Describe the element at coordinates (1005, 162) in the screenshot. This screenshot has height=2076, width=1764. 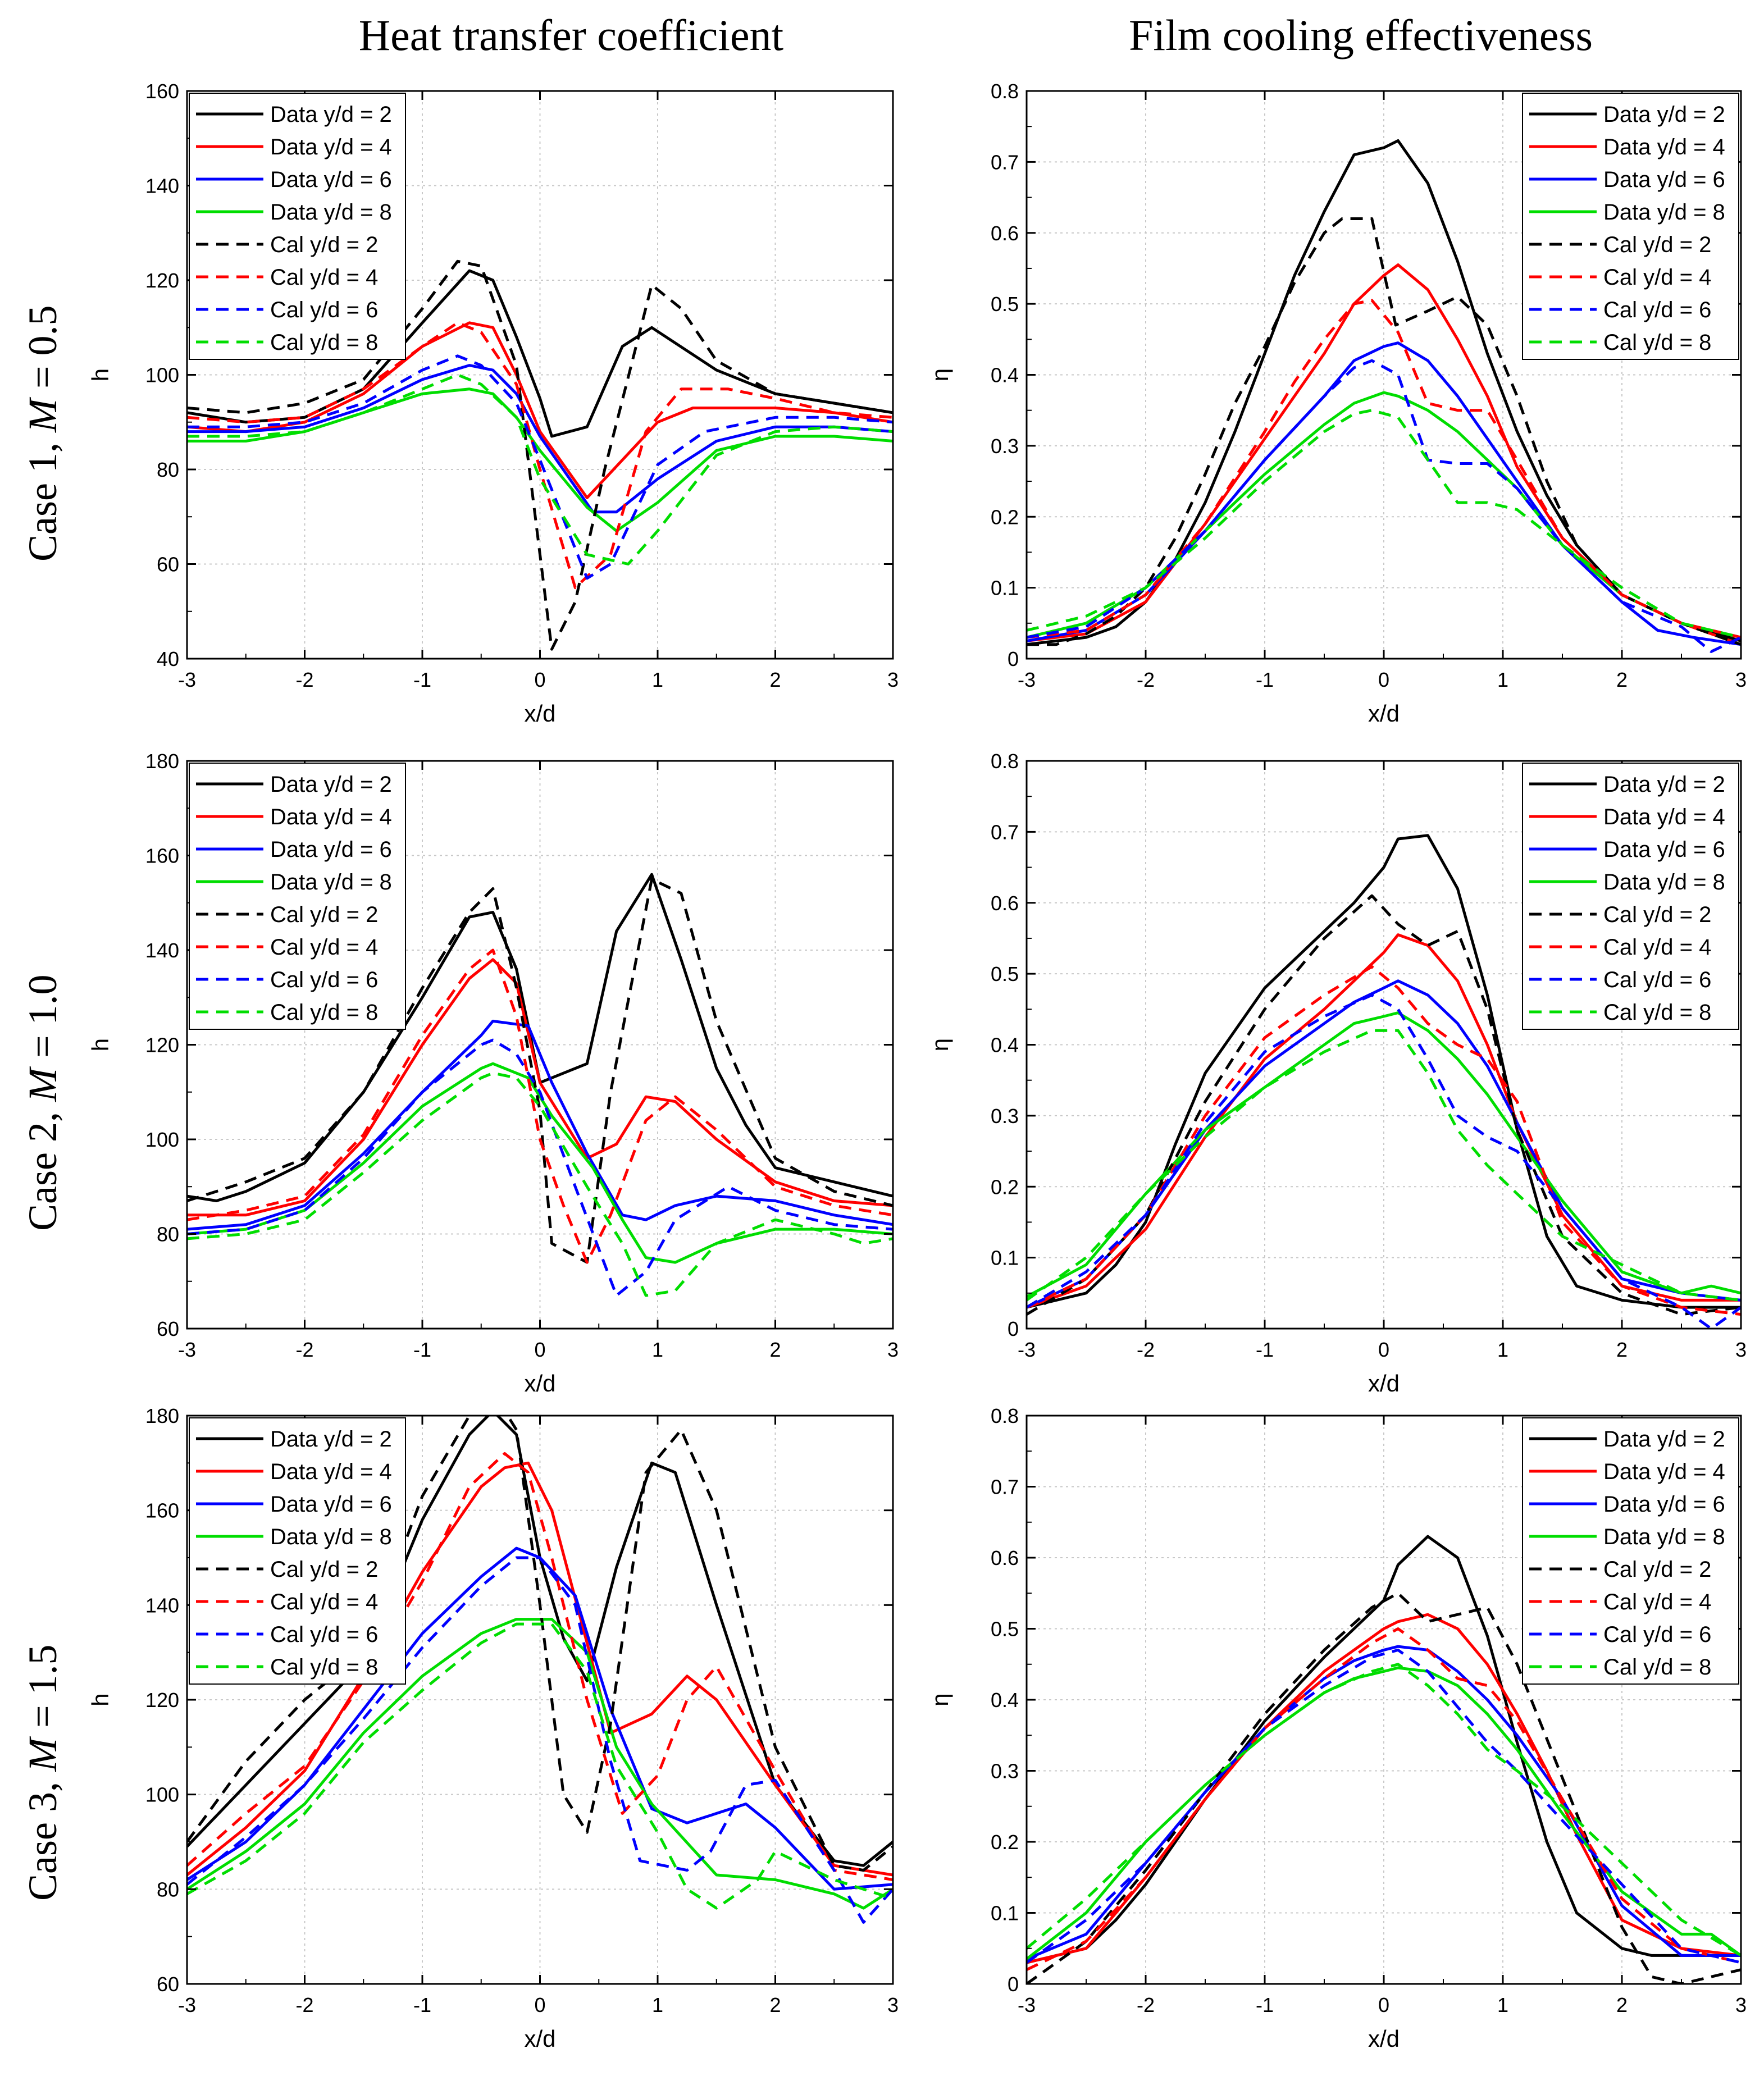
I see `y-tick-label: 0.7` at that location.